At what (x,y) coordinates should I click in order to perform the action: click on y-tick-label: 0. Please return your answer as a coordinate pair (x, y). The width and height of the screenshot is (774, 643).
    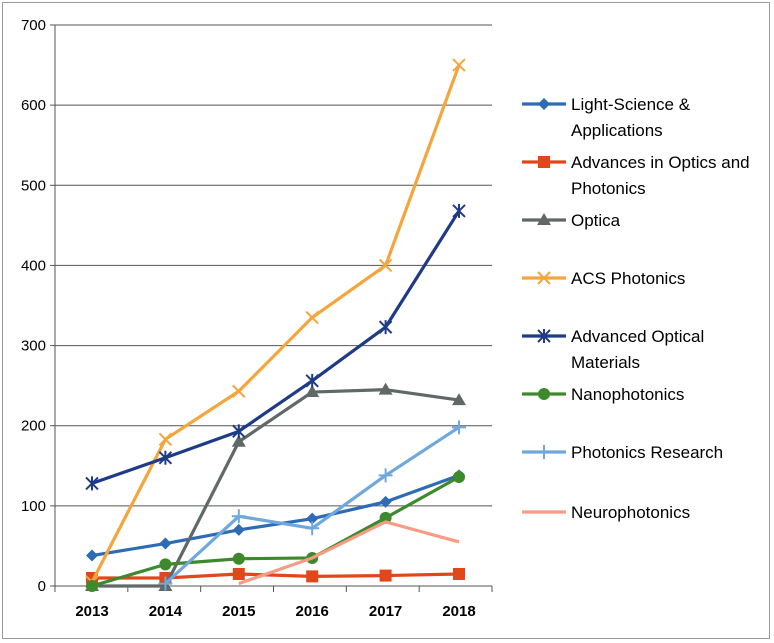
    Looking at the image, I should click on (42, 586).